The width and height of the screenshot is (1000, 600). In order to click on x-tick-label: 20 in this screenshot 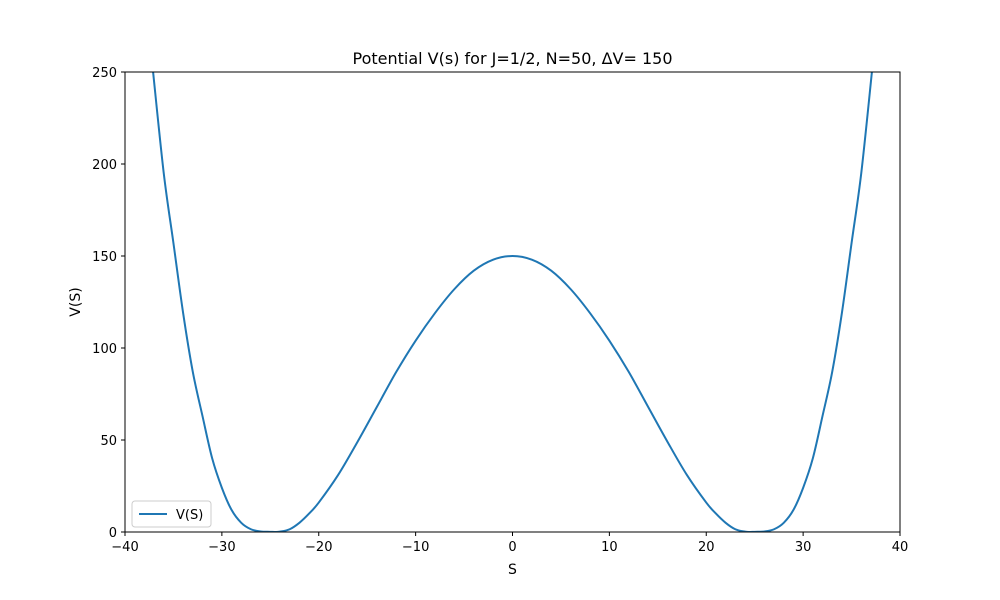, I will do `click(706, 547)`.